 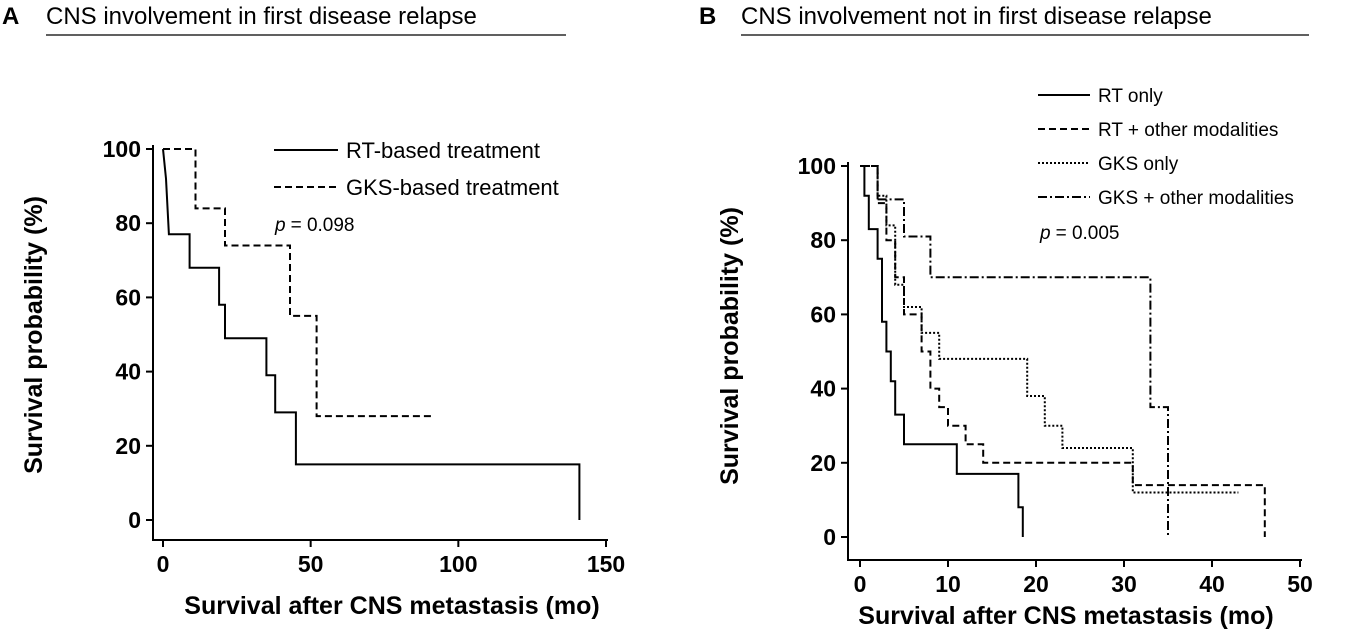 I want to click on panel-a-y-ticks: 0 20 40 60 80 100, so click(x=128, y=334).